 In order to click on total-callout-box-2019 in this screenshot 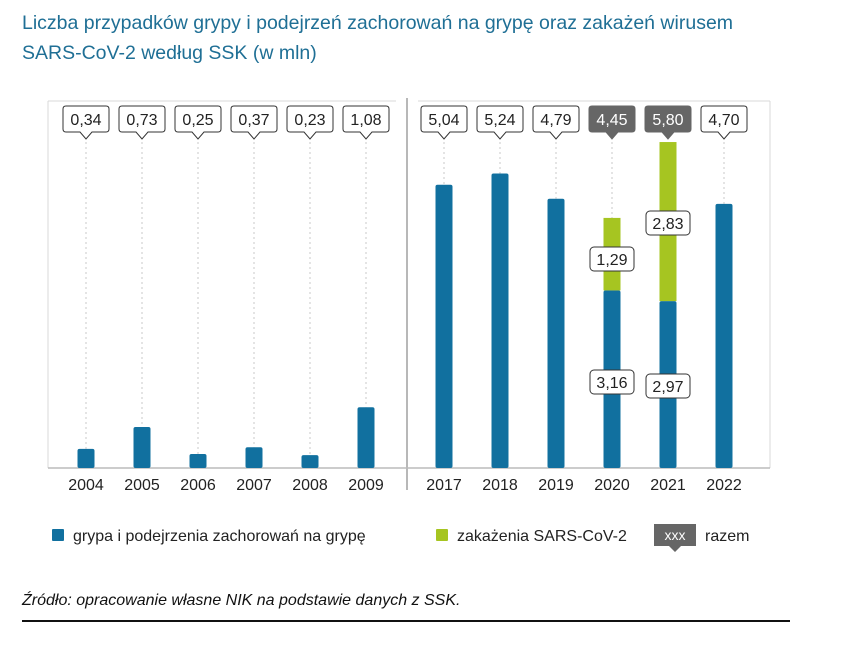, I will do `click(556, 122)`.